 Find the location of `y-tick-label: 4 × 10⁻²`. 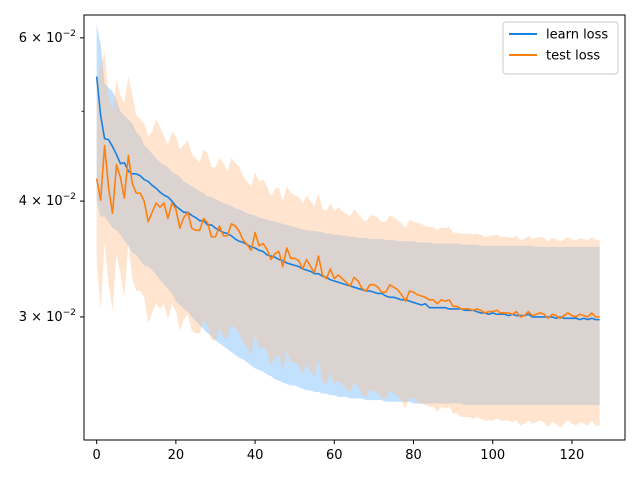

y-tick-label: 4 × 10⁻² is located at coordinates (47, 200).